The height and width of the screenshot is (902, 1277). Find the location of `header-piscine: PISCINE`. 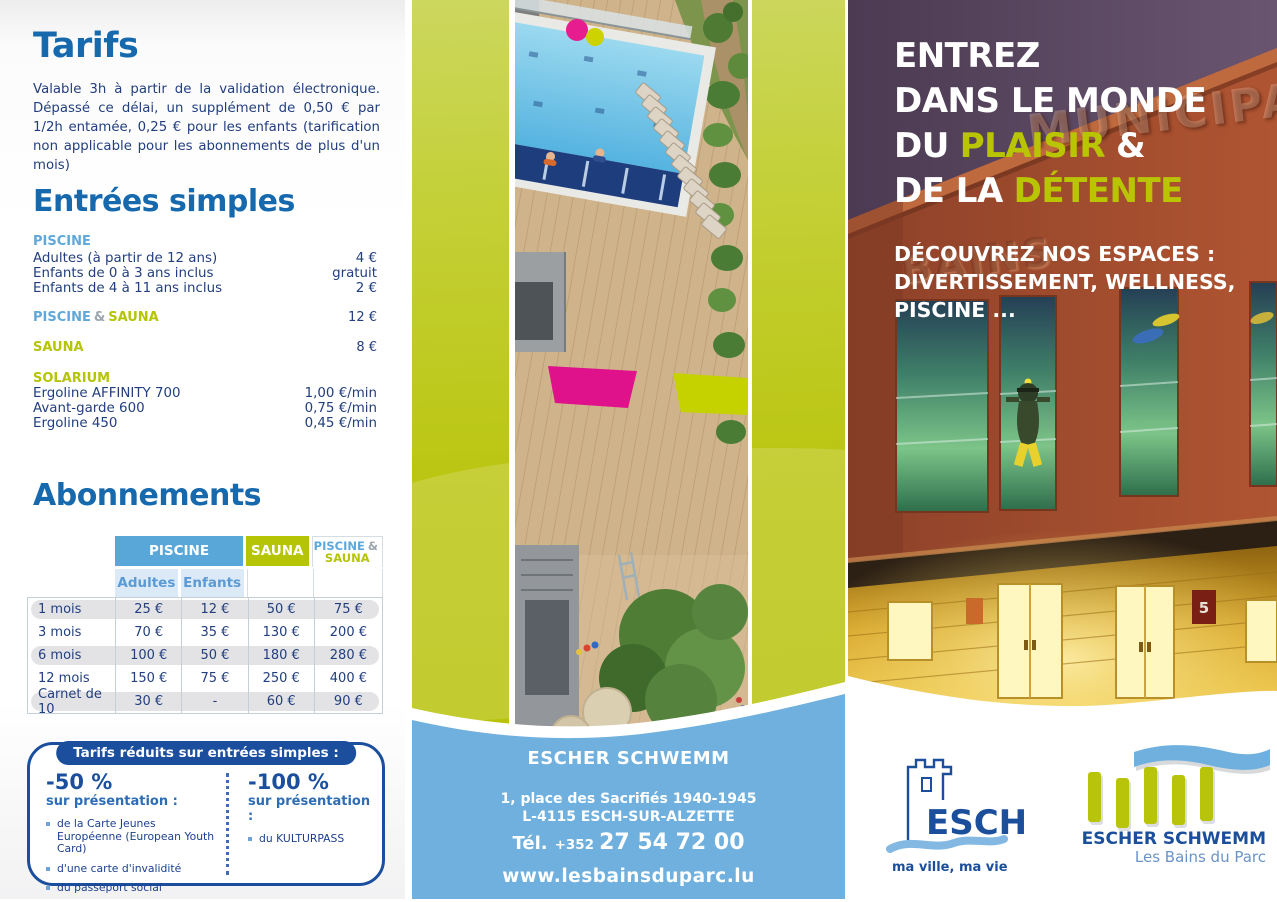

header-piscine: PISCINE is located at coordinates (181, 552).